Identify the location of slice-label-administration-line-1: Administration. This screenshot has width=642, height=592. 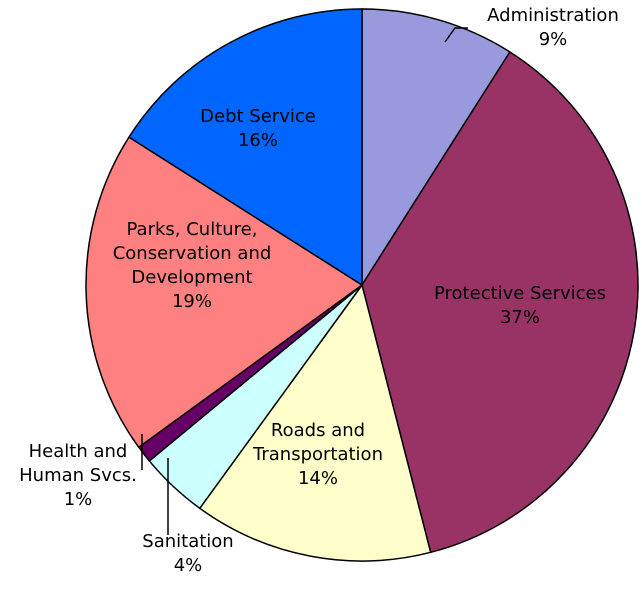
(553, 15).